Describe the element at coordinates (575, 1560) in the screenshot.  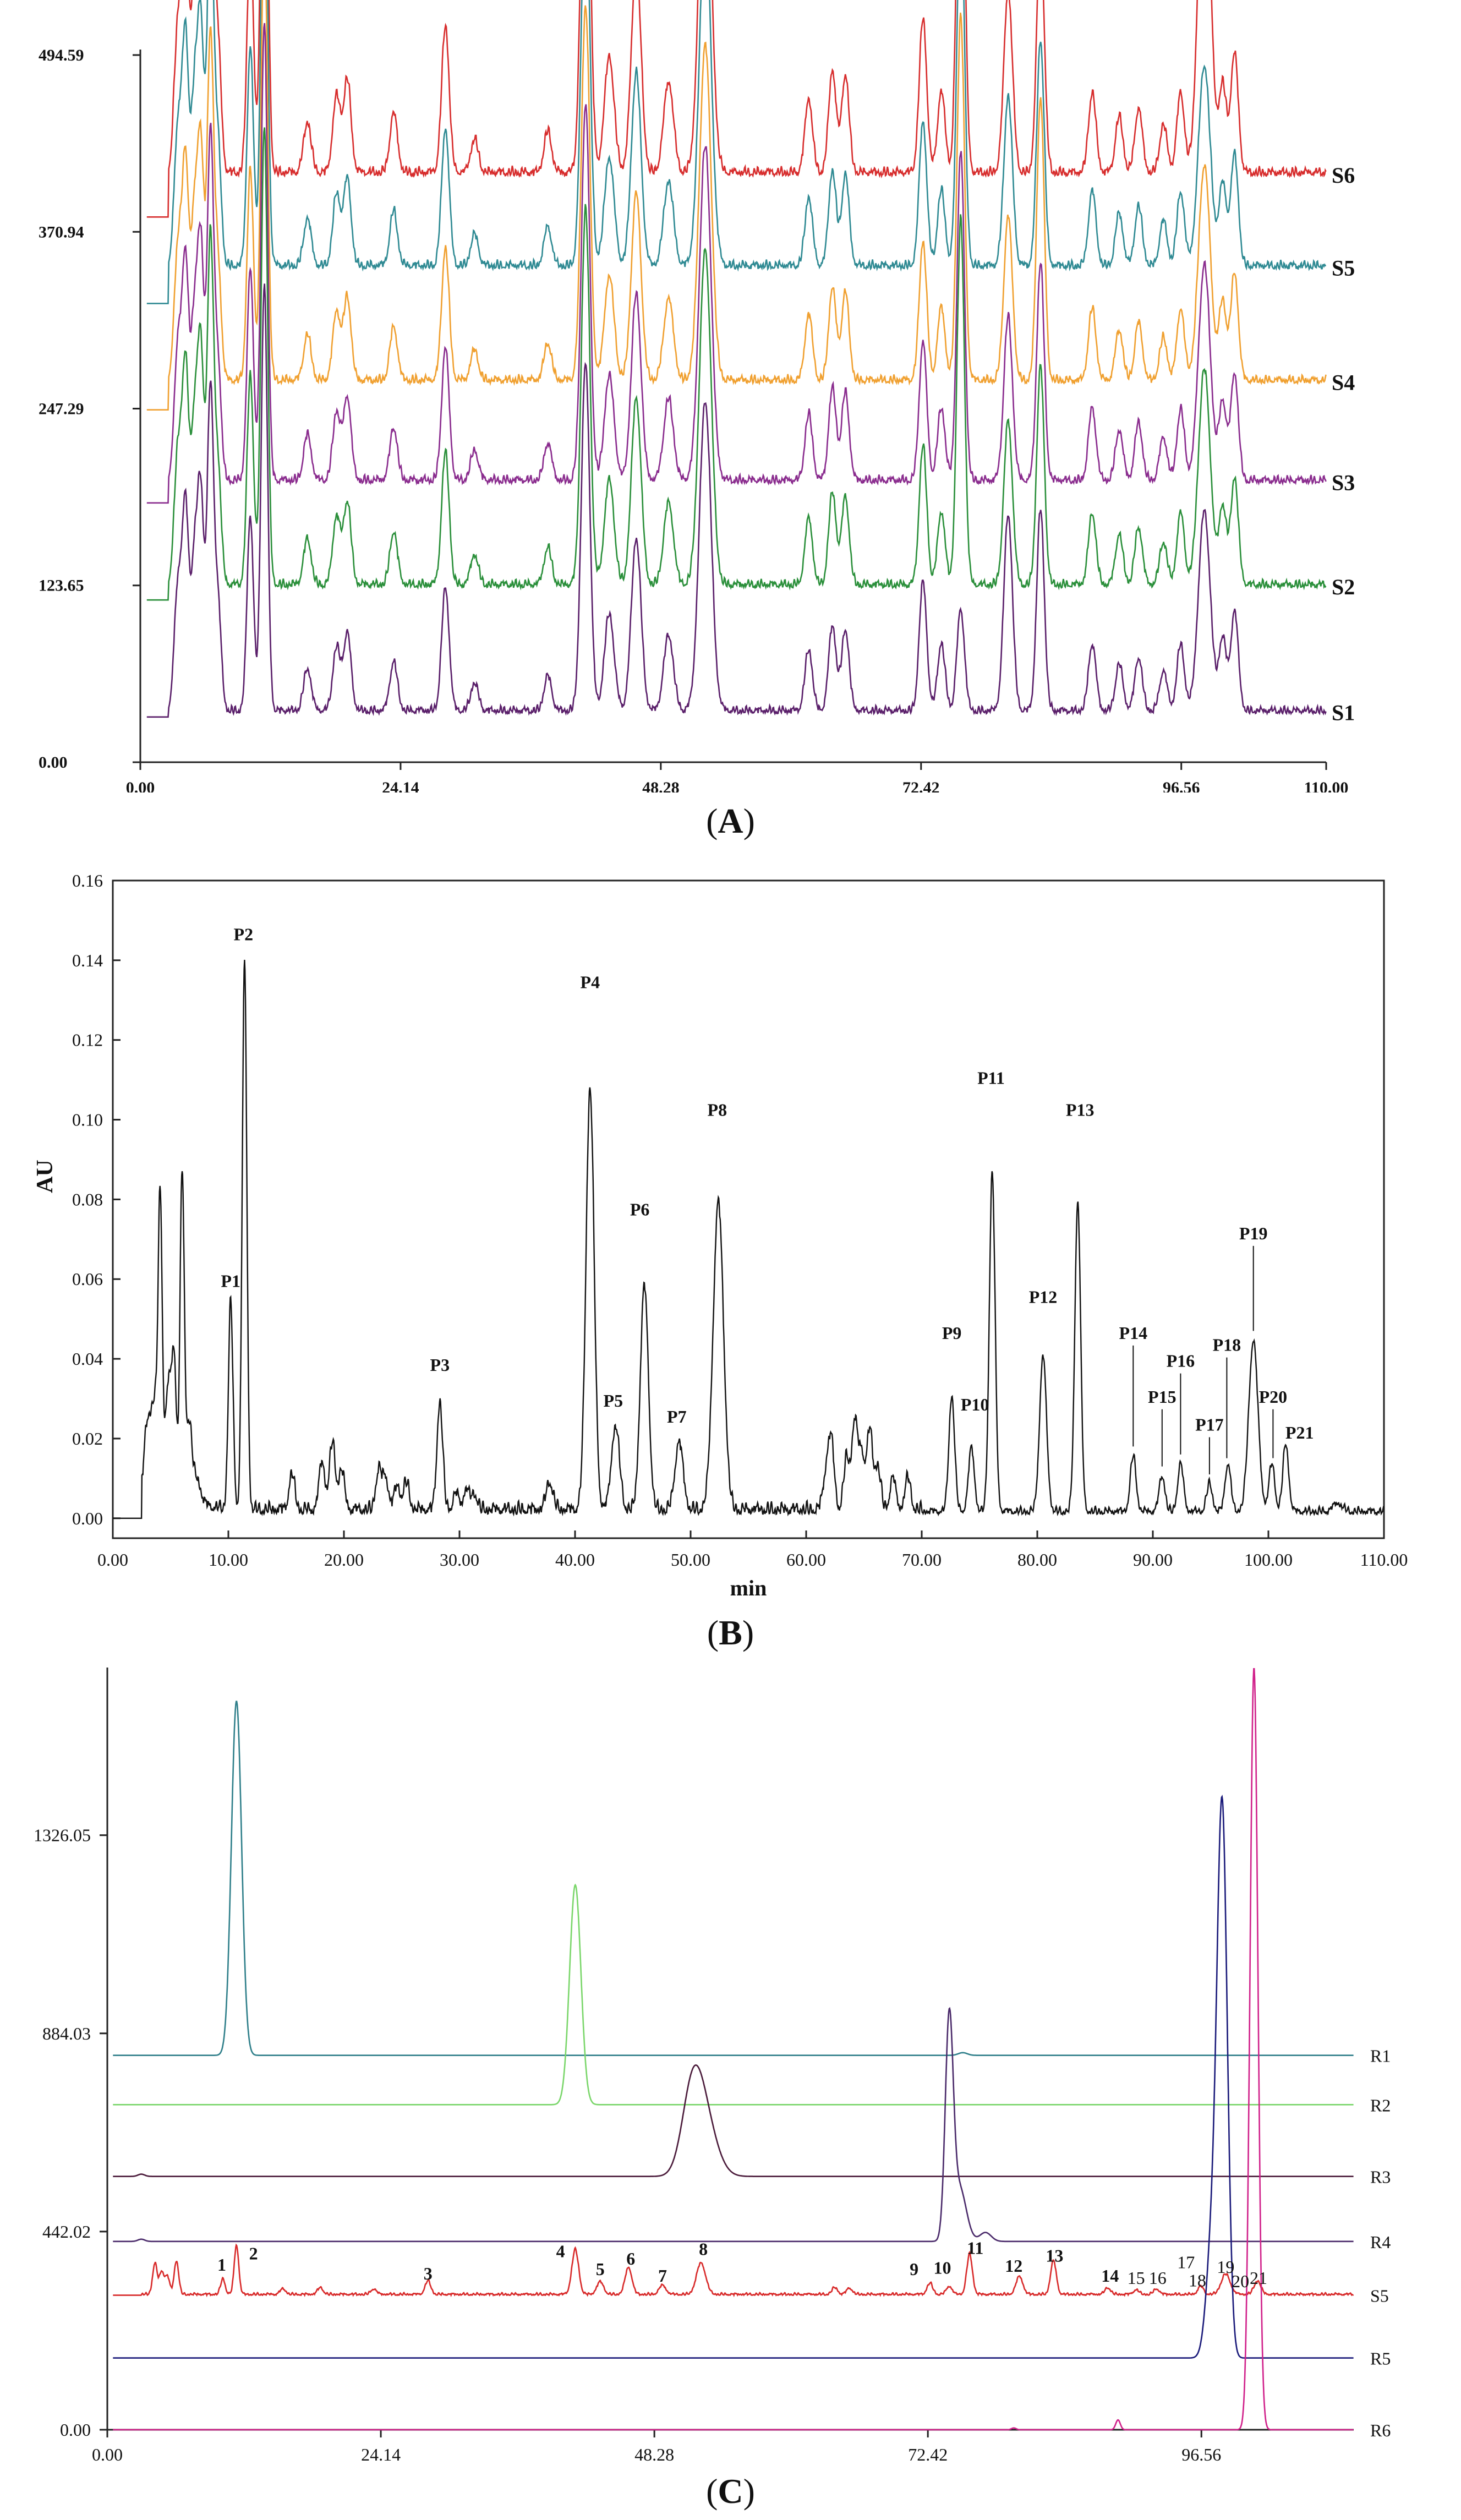
I see `x-tick-label: 40.00` at that location.